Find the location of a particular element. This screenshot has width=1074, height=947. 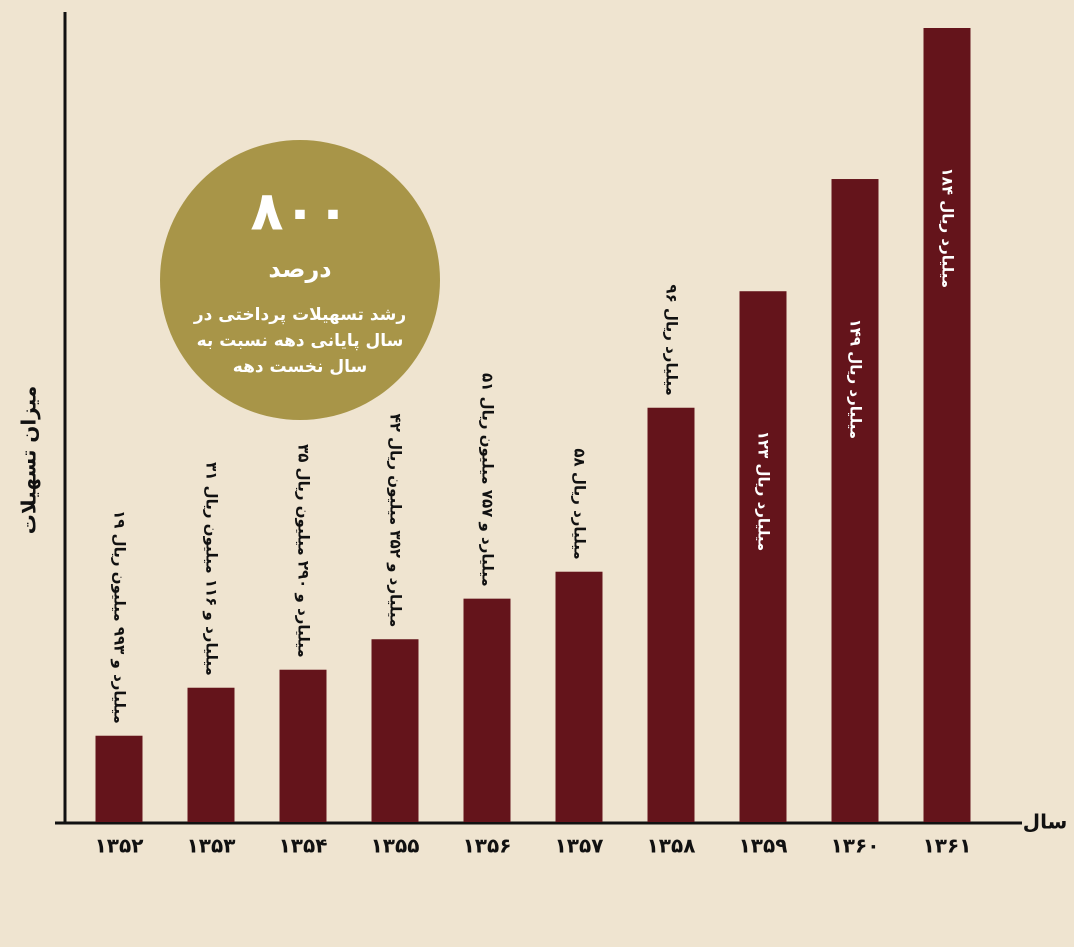

y-axis-label: میزان تسهیلات is located at coordinates (29, 460).